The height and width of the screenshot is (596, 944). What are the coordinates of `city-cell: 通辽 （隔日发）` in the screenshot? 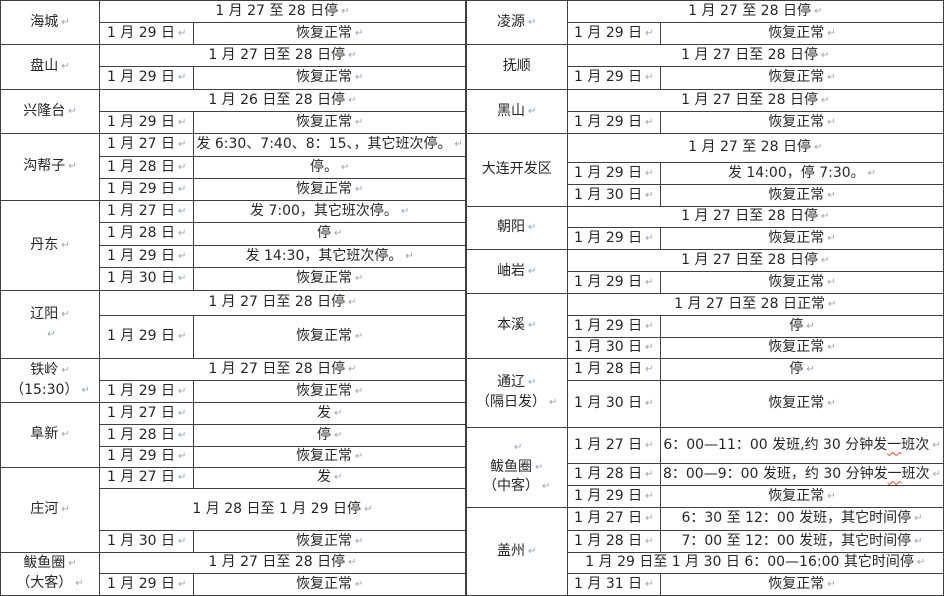 It's located at (516, 393).